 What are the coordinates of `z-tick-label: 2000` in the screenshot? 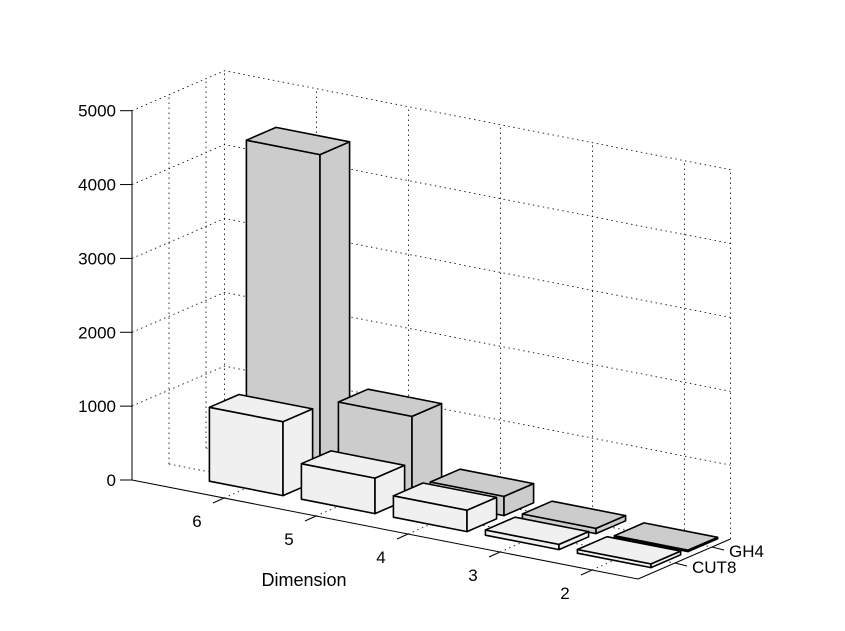 It's located at (97, 332).